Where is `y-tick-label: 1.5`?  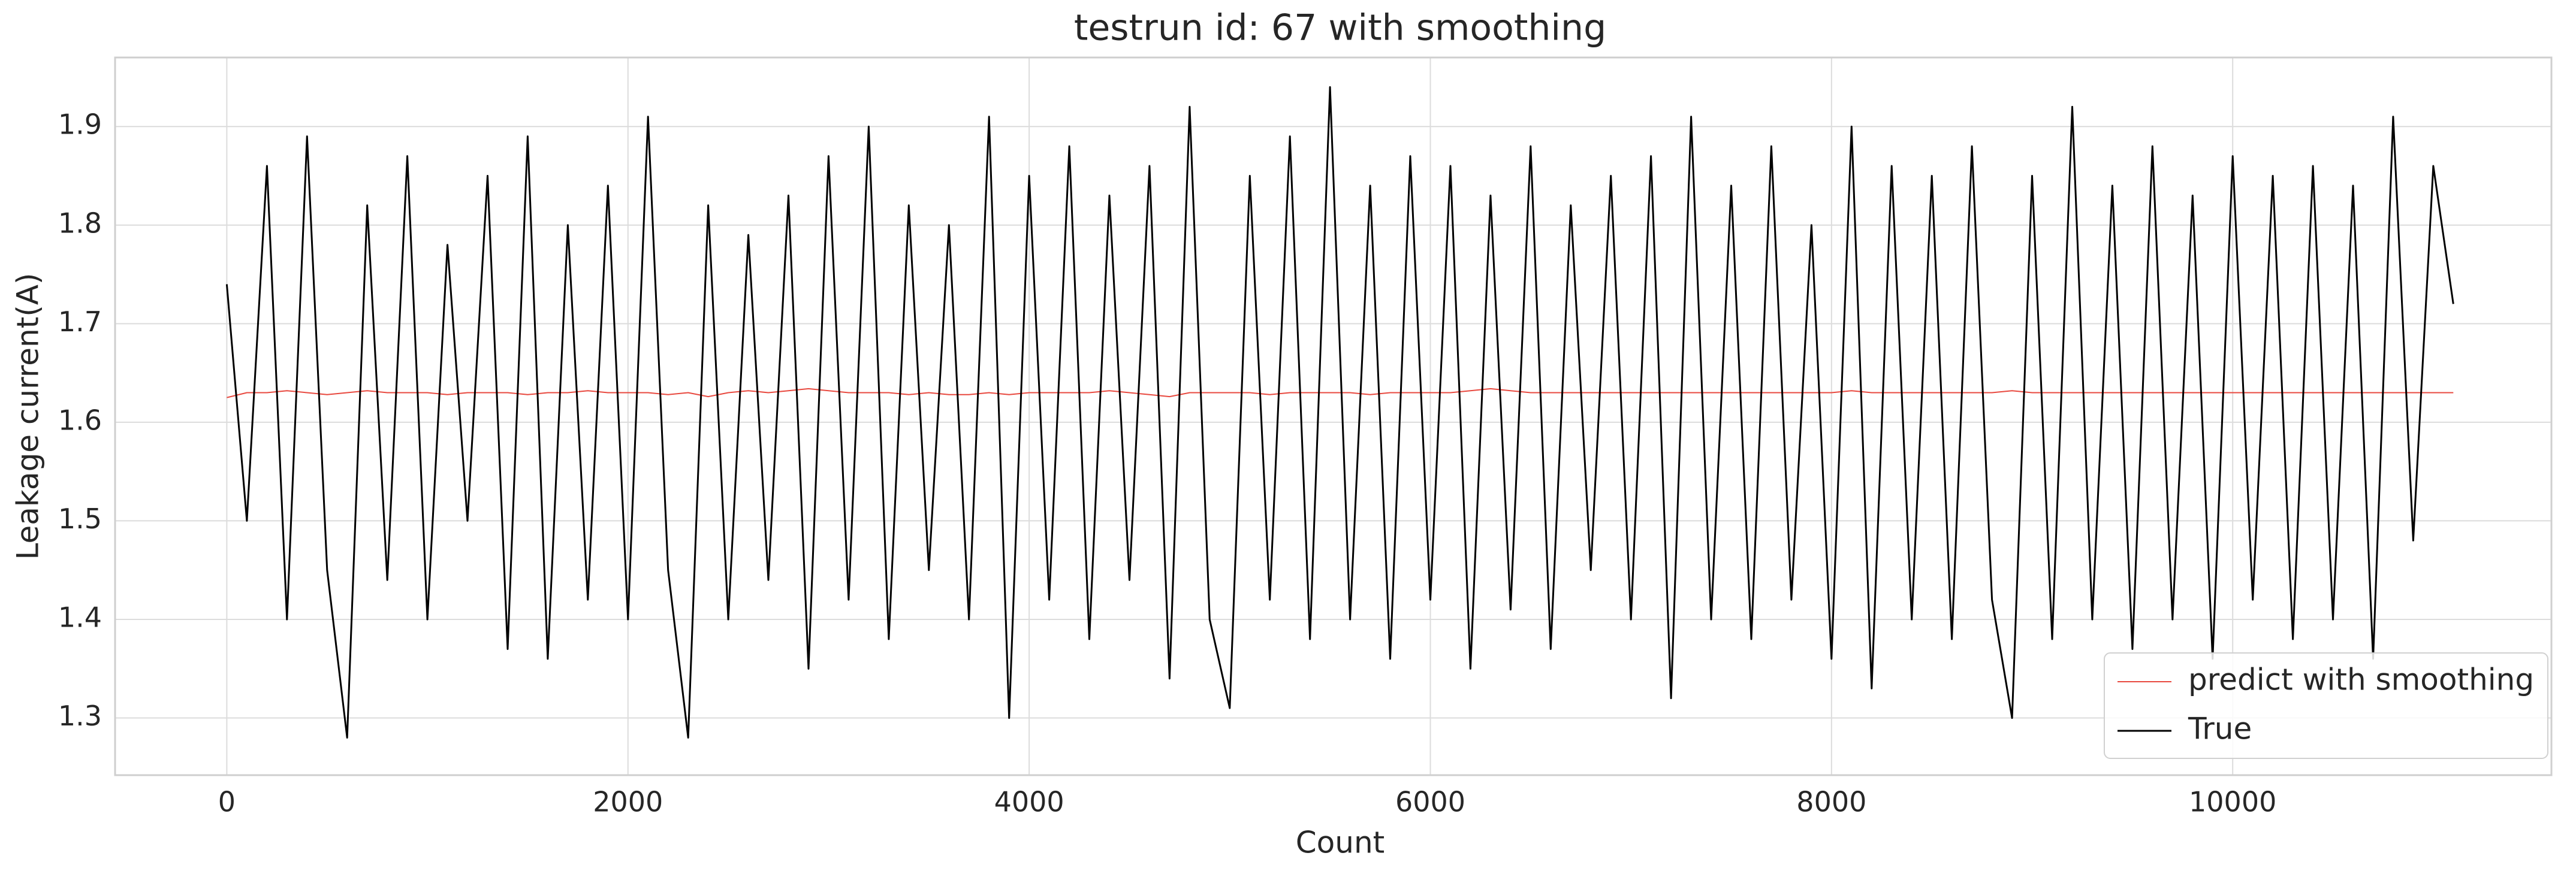 y-tick-label: 1.5 is located at coordinates (80, 519).